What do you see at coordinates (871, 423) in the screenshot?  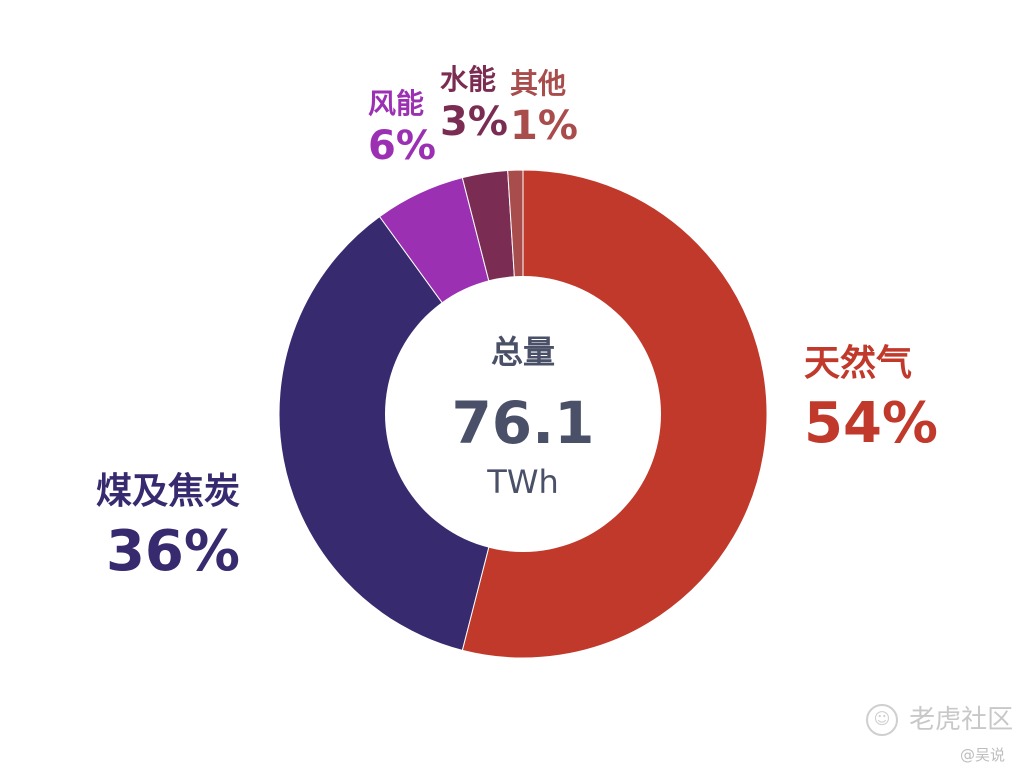 I see `label-natural-gas-pct: 54%` at bounding box center [871, 423].